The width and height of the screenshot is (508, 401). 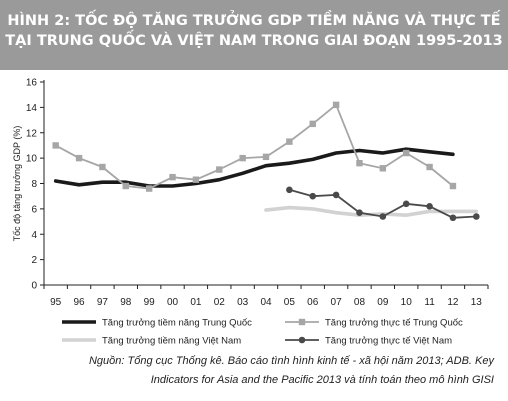 I want to click on x-tick-label: 12, so click(x=453, y=302).